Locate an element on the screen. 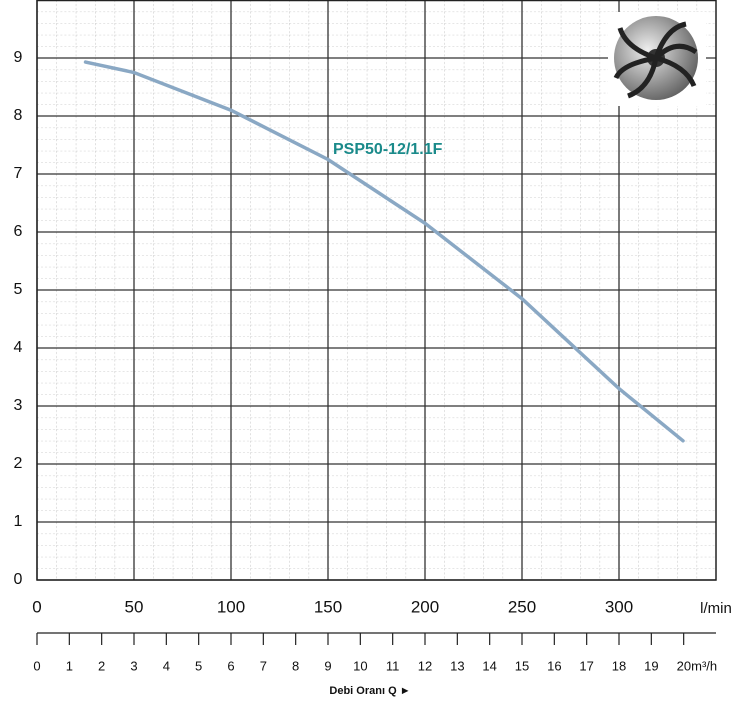  x2-tick-label: 2 is located at coordinates (101, 665).